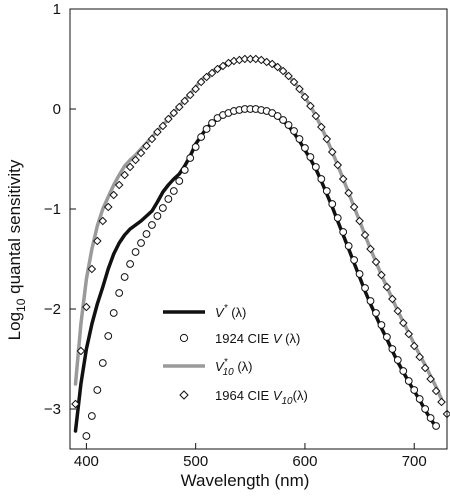  What do you see at coordinates (14, 326) in the screenshot?
I see `y-axis-label-base: Log` at bounding box center [14, 326].